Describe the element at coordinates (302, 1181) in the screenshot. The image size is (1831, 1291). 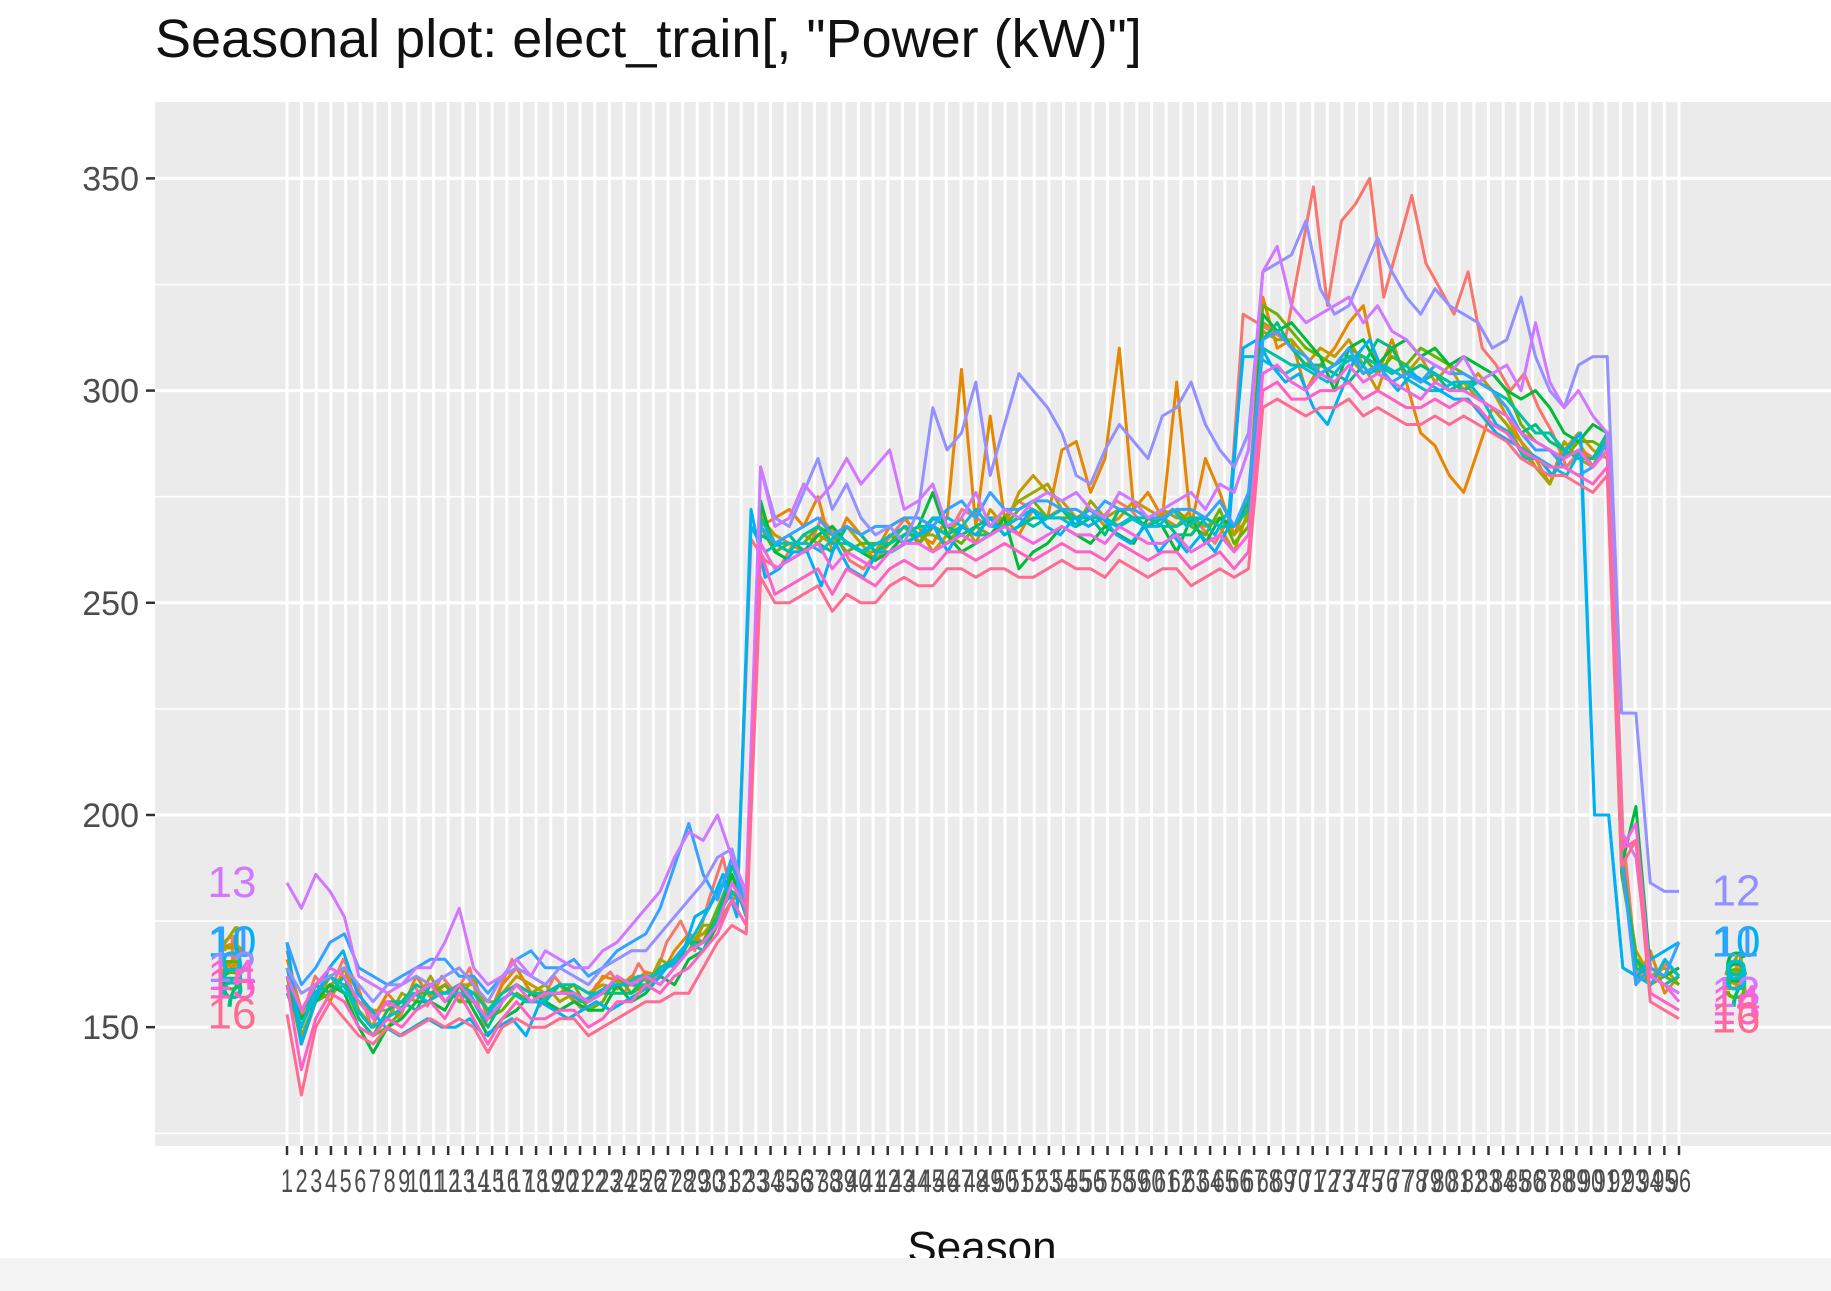
I see `x-tick-label: 2` at that location.